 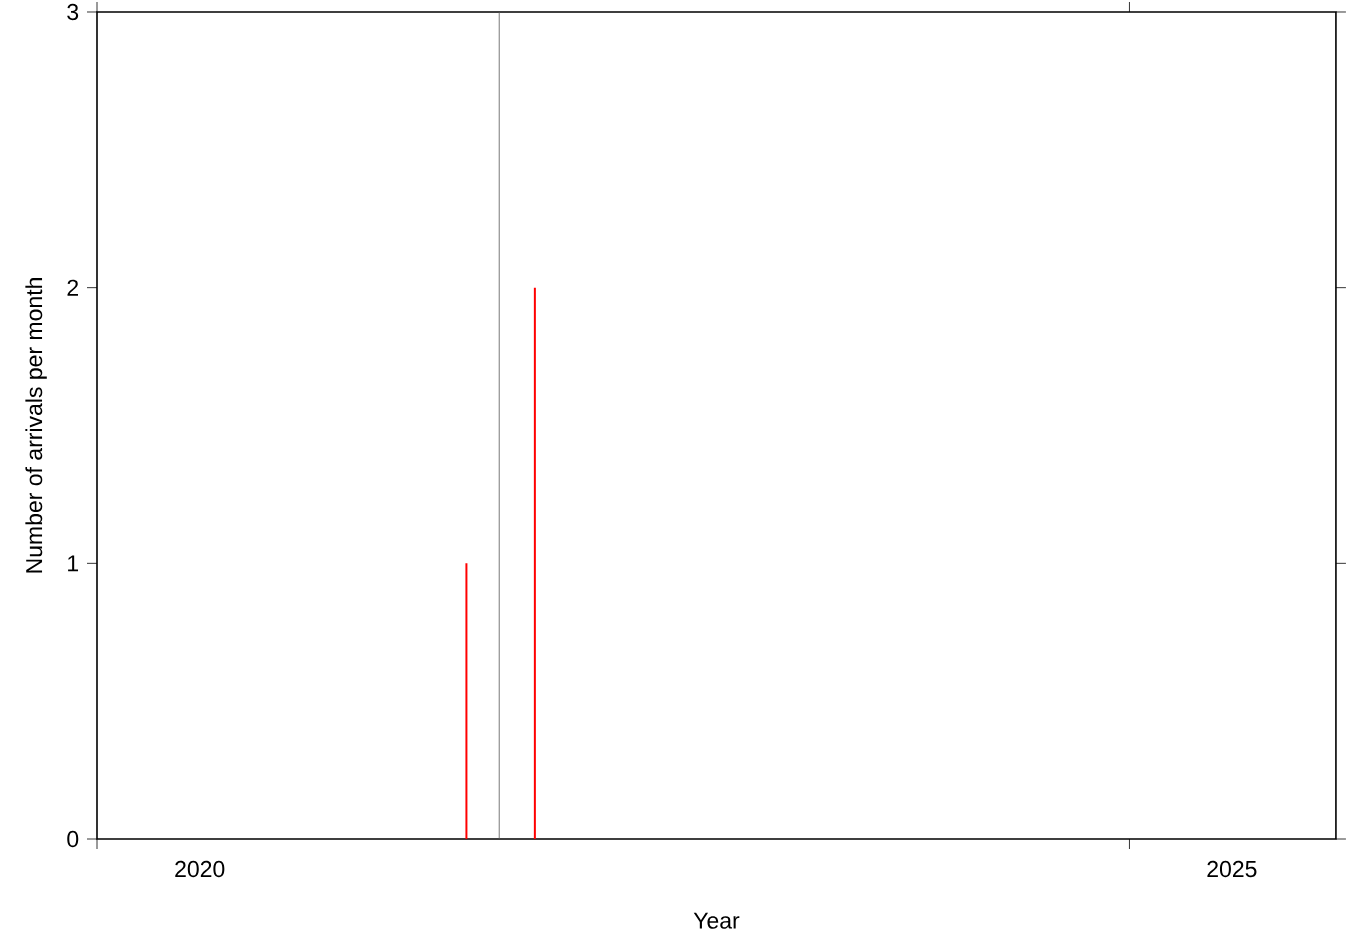 I want to click on x-tick-label: 2025, so click(x=1232, y=869).